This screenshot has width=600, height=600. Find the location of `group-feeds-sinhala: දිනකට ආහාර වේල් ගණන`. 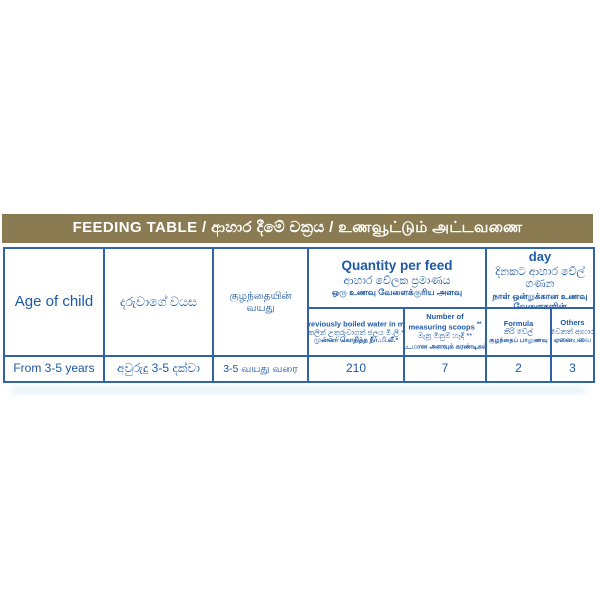

group-feeds-sinhala: දිනකට ආහාර වේල් ගණන is located at coordinates (540, 278).